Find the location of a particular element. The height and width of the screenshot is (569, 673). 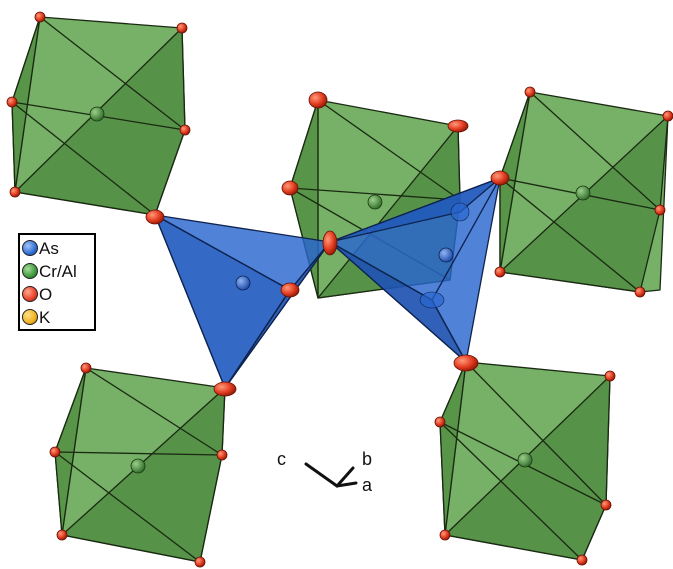

legend-label-as: As is located at coordinates (49, 248).